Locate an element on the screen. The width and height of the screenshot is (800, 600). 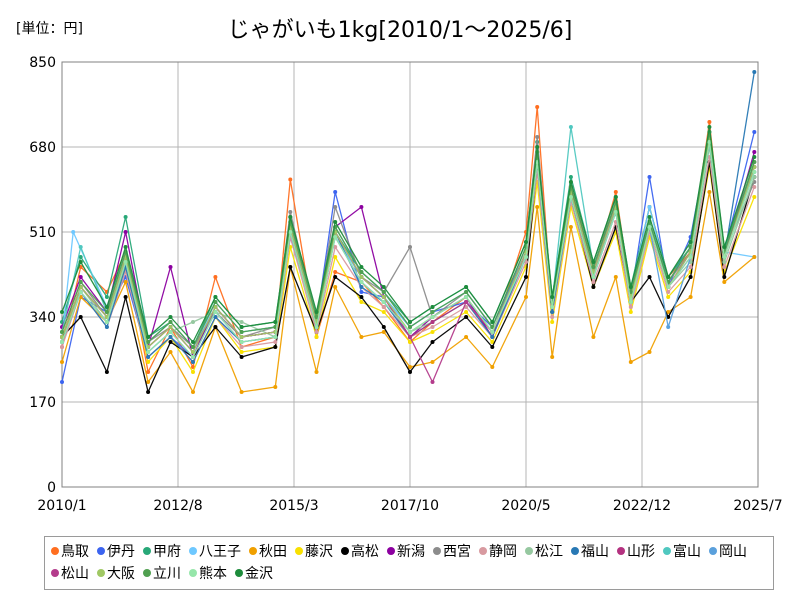
legend-label: 高松 is located at coordinates (365, 552).